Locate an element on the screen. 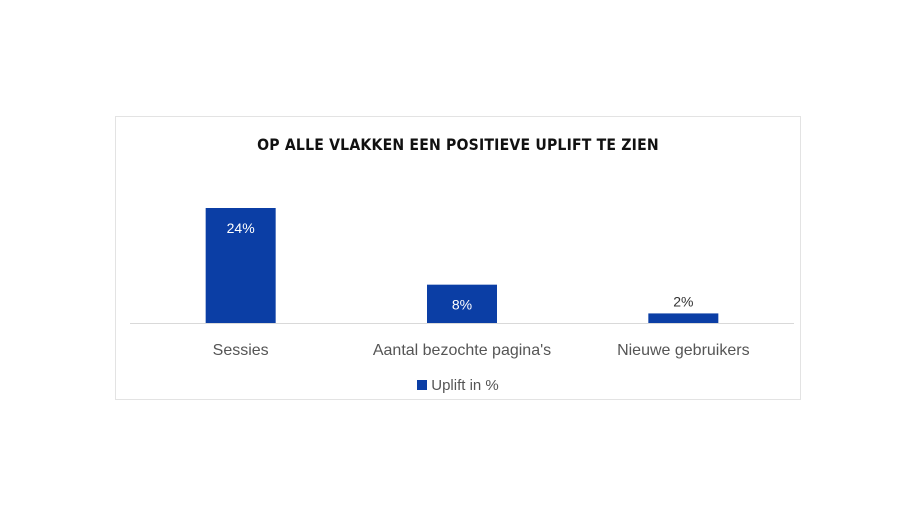 The image size is (920, 518). data-label: 8% is located at coordinates (462, 305).